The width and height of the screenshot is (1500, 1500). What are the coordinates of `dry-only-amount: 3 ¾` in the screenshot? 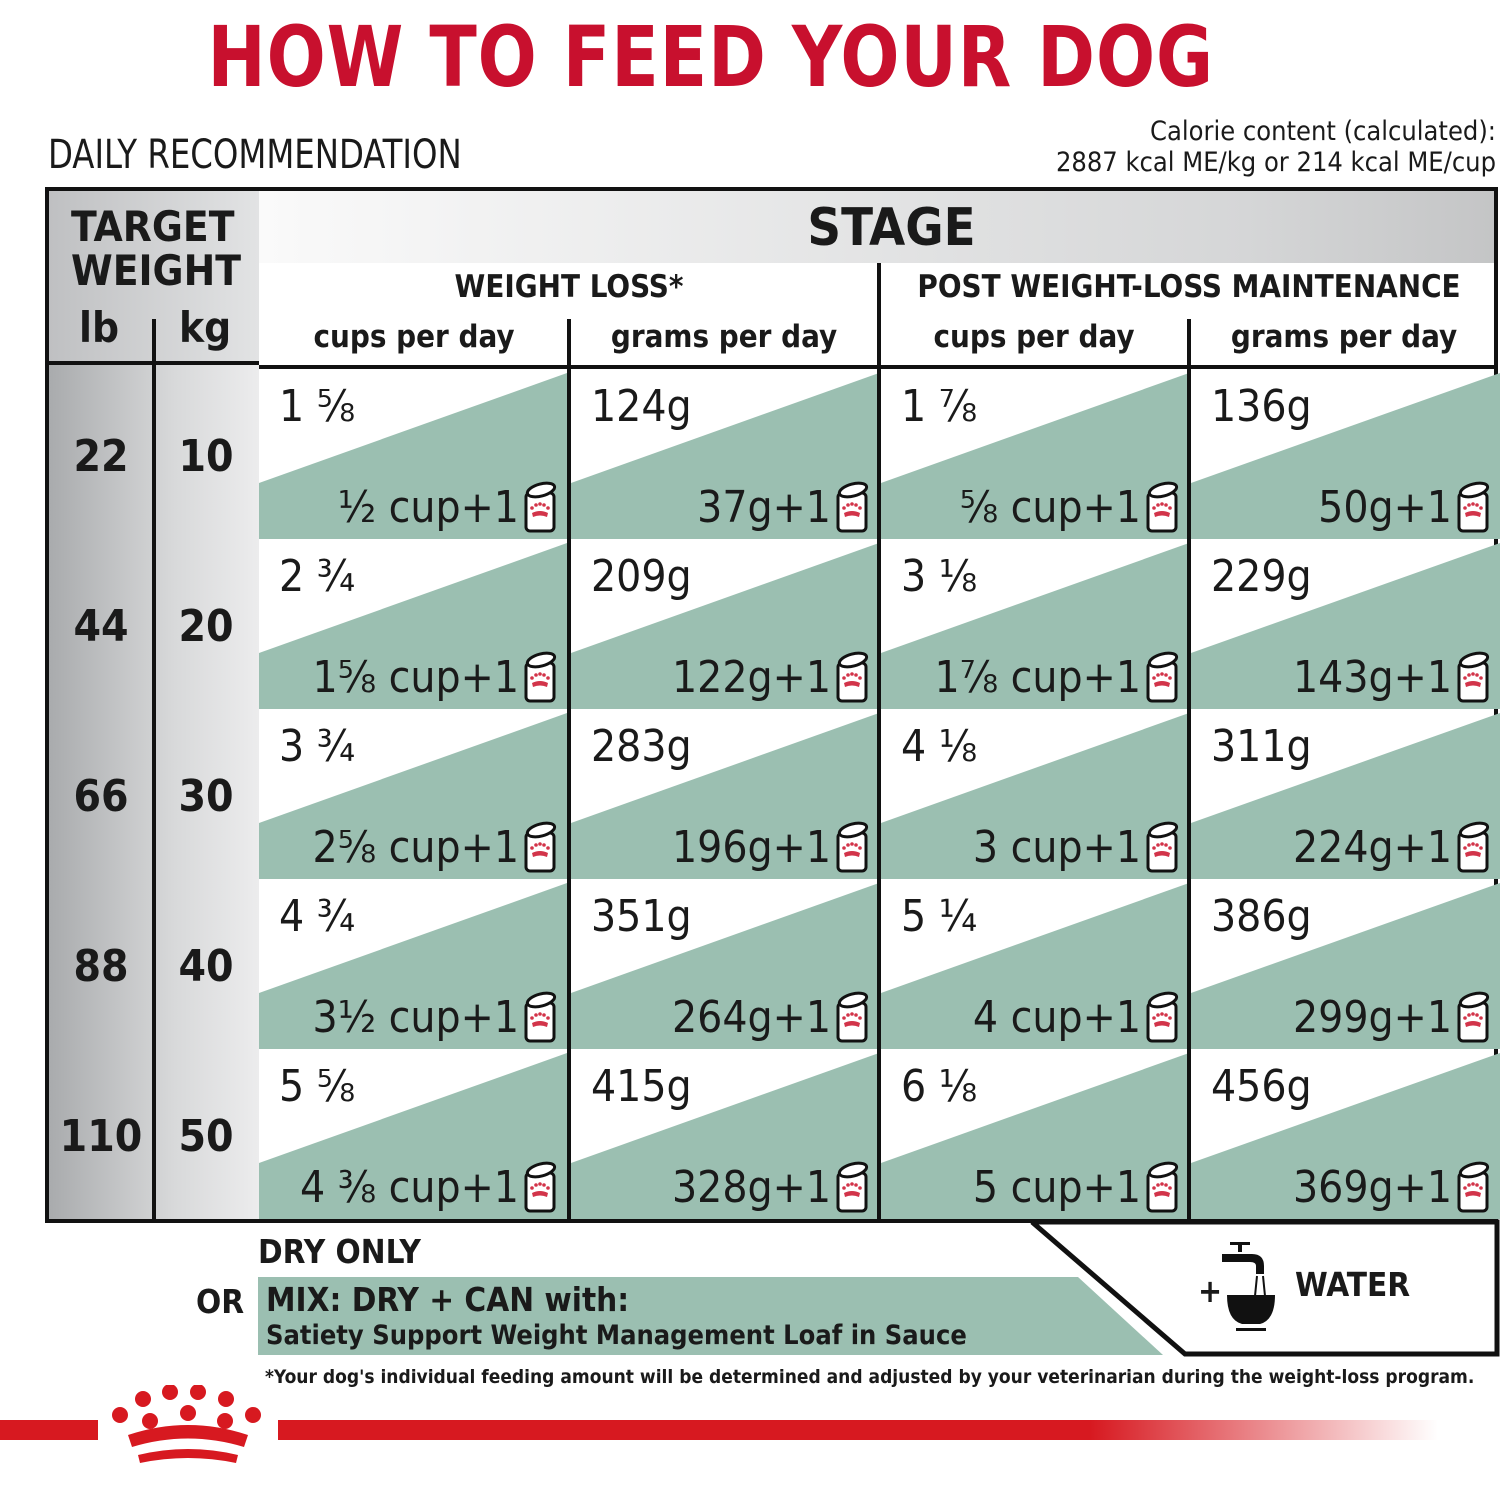 It's located at (317, 746).